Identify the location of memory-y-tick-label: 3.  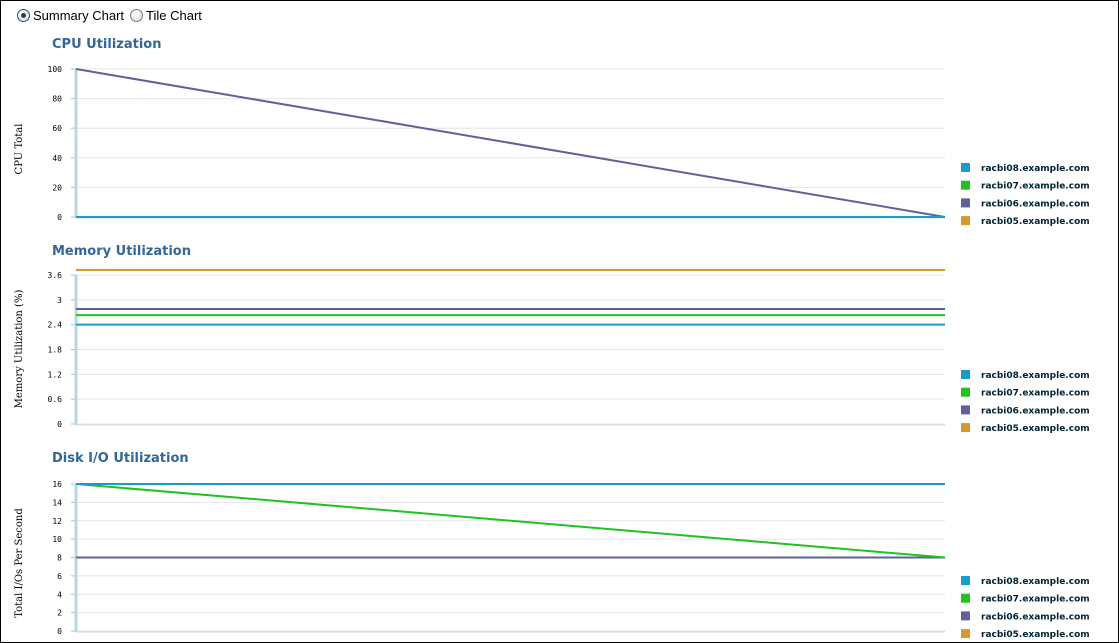
(59, 300).